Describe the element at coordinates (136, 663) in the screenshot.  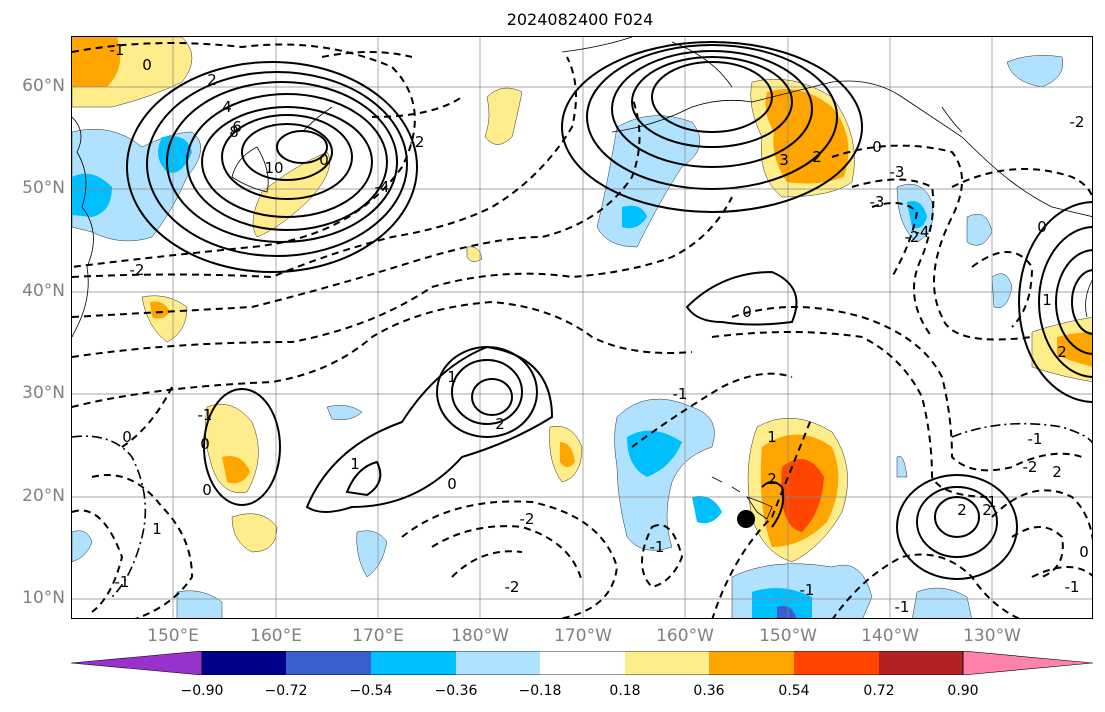
I see `colorbar-extend-min` at that location.